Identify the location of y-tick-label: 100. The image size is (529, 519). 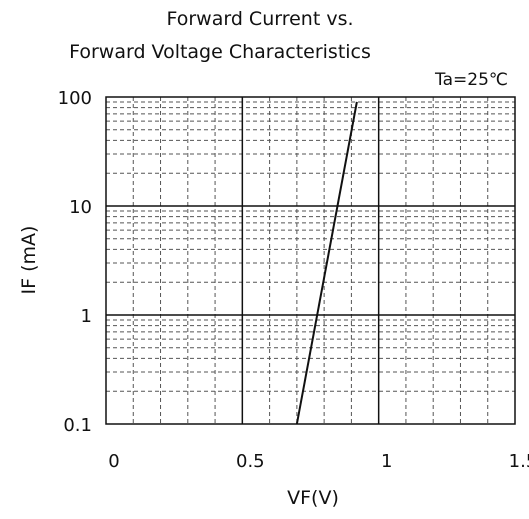
(75, 98).